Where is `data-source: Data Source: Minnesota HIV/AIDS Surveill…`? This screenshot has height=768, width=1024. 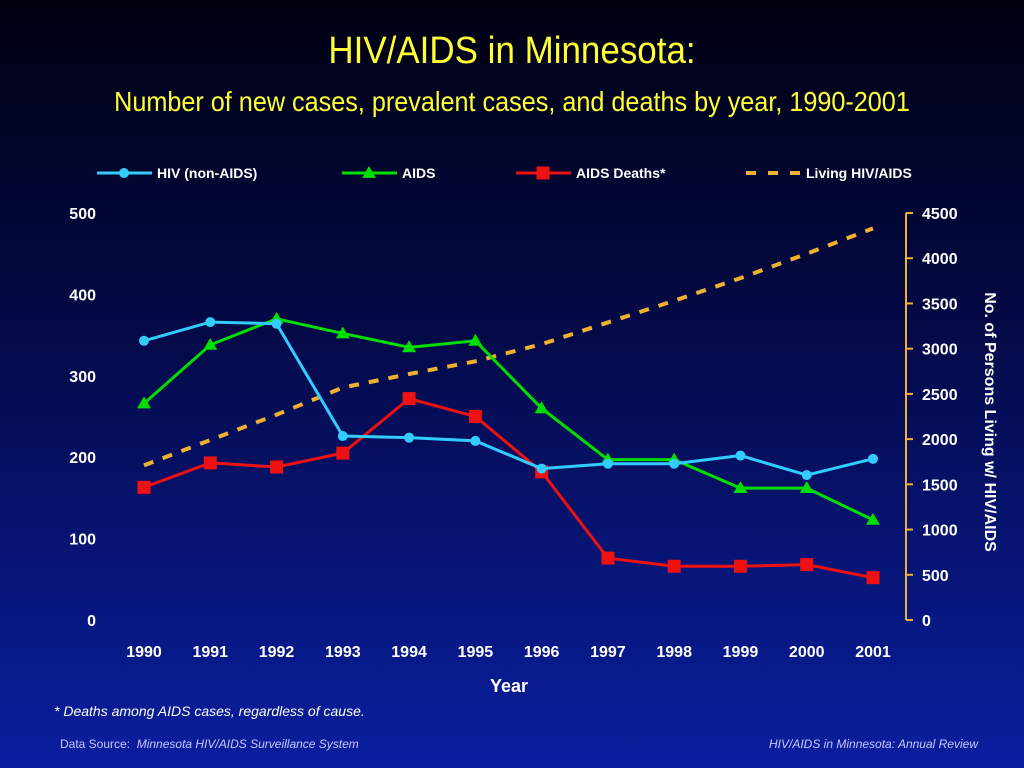
data-source: Data Source: Minnesota HIV/AIDS Surveill… is located at coordinates (209, 744).